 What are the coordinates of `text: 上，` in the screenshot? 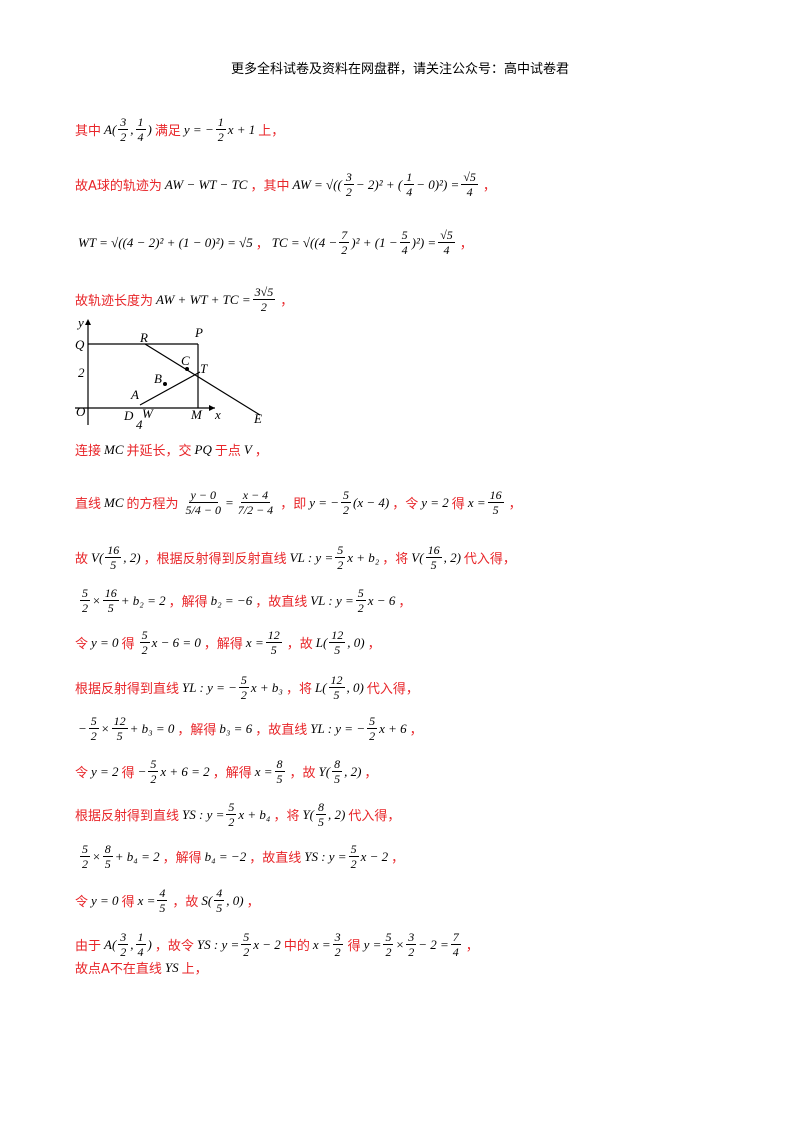 It's located at (194, 969).